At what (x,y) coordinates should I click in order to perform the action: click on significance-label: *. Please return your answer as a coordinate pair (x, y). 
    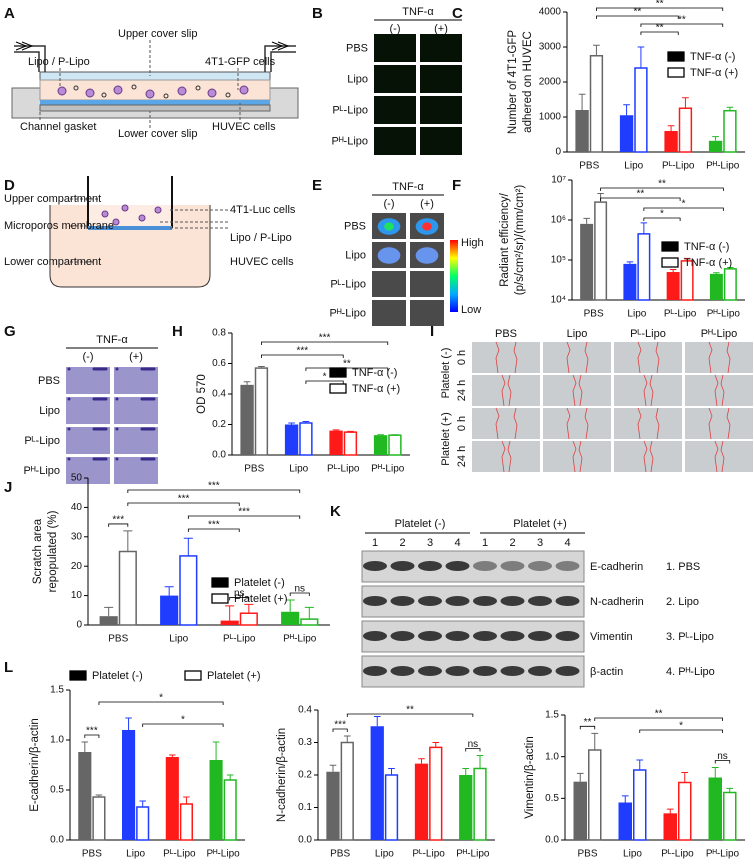
    Looking at the image, I should click on (662, 214).